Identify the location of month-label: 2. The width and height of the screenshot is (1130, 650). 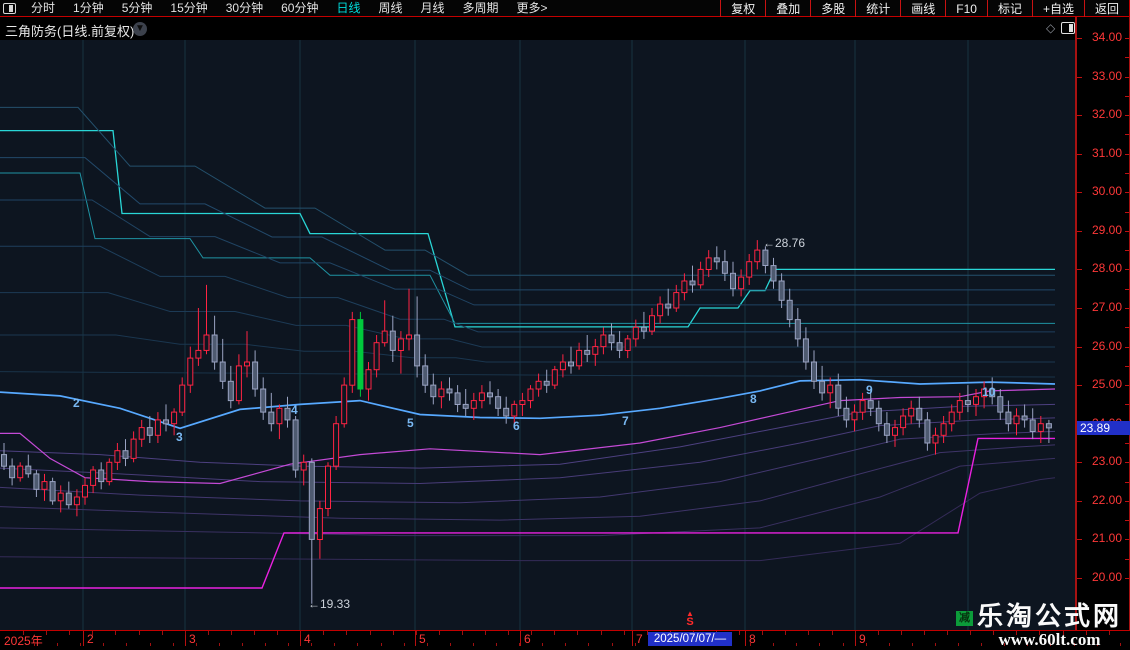
(90, 639).